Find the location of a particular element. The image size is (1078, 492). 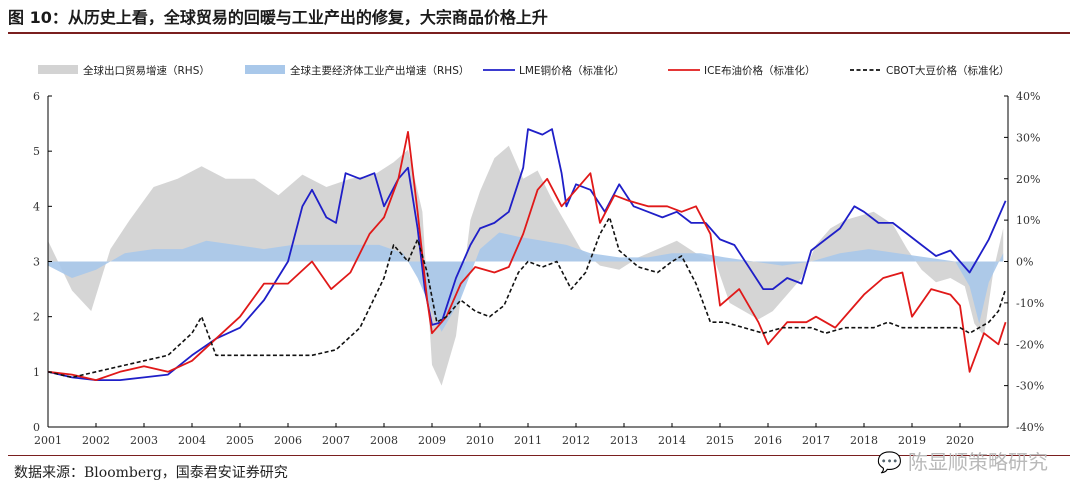

x-tick-label: 2006 is located at coordinates (288, 440).